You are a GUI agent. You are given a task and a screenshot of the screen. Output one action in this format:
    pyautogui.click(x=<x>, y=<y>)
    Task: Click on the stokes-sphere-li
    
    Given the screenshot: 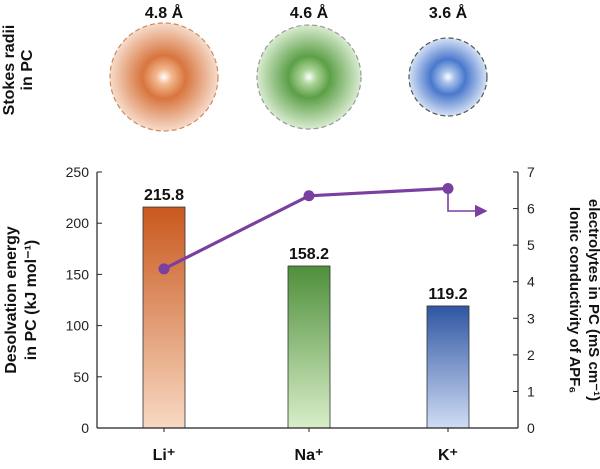 What is the action you would take?
    pyautogui.click(x=164, y=77)
    